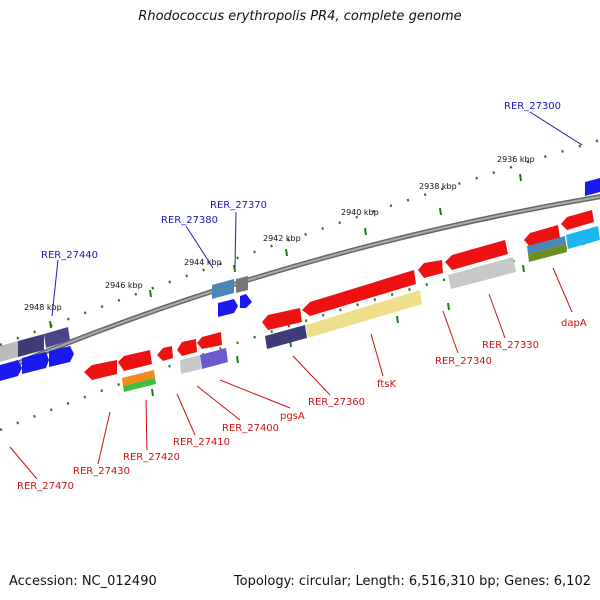 The width and height of the screenshot is (600, 600). I want to click on gene-label: RER_27410, so click(201, 442).